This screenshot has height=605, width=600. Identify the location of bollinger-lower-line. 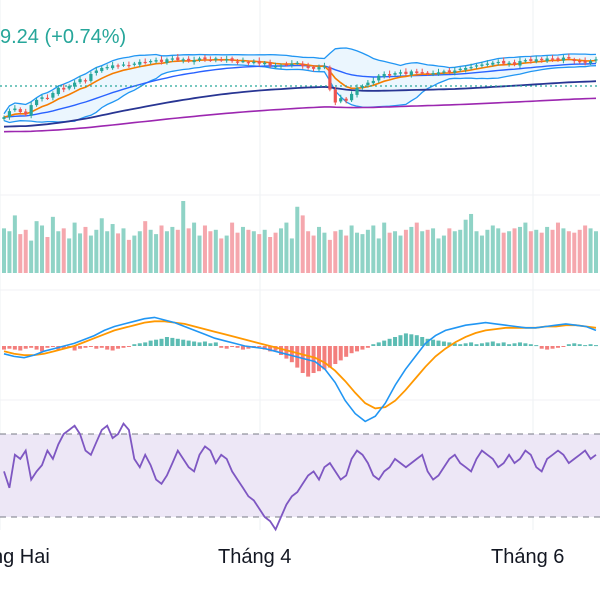
(300, 94).